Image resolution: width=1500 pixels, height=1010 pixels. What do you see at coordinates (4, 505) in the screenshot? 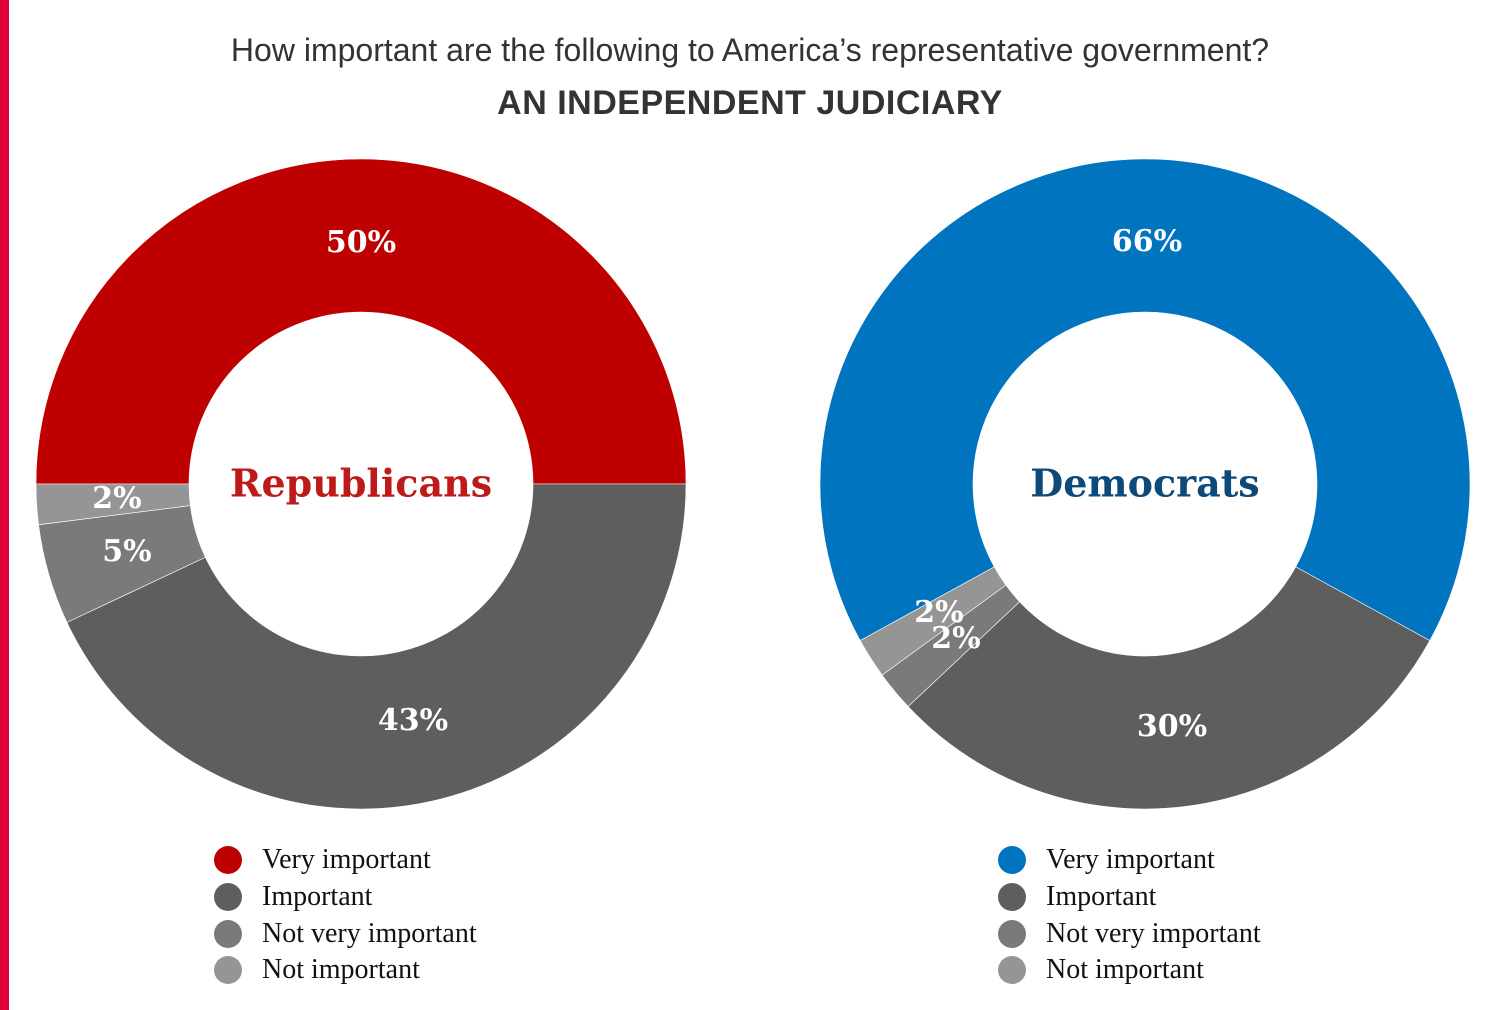
I see `accent-bar` at bounding box center [4, 505].